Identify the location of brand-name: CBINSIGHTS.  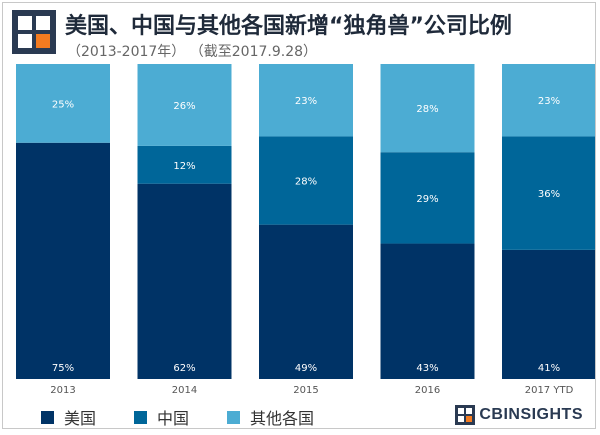
(531, 414).